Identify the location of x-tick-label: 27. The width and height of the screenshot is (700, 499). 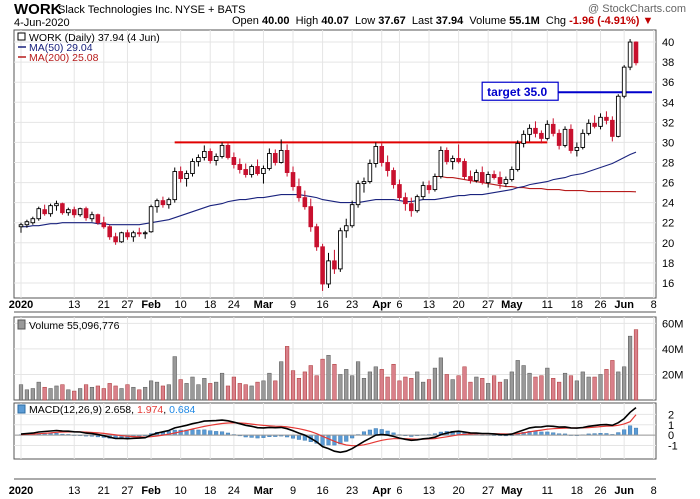
(488, 305).